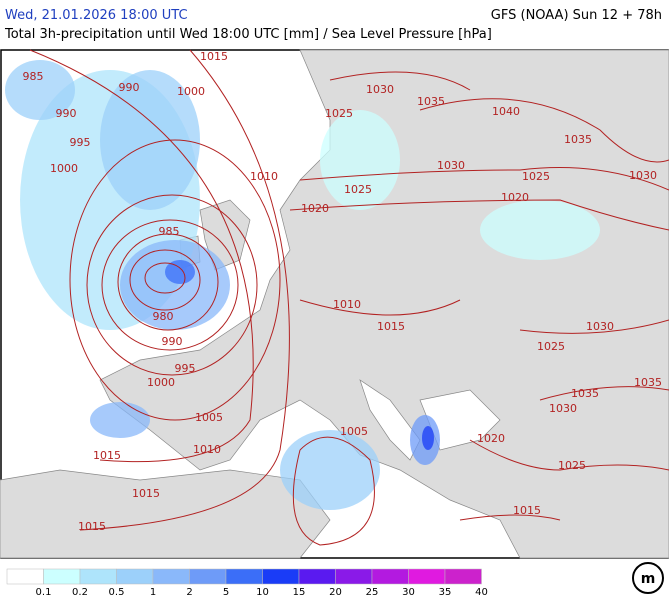 The image size is (669, 600). Describe the element at coordinates (335, 592) in the screenshot. I see `legend-label: 20` at that location.